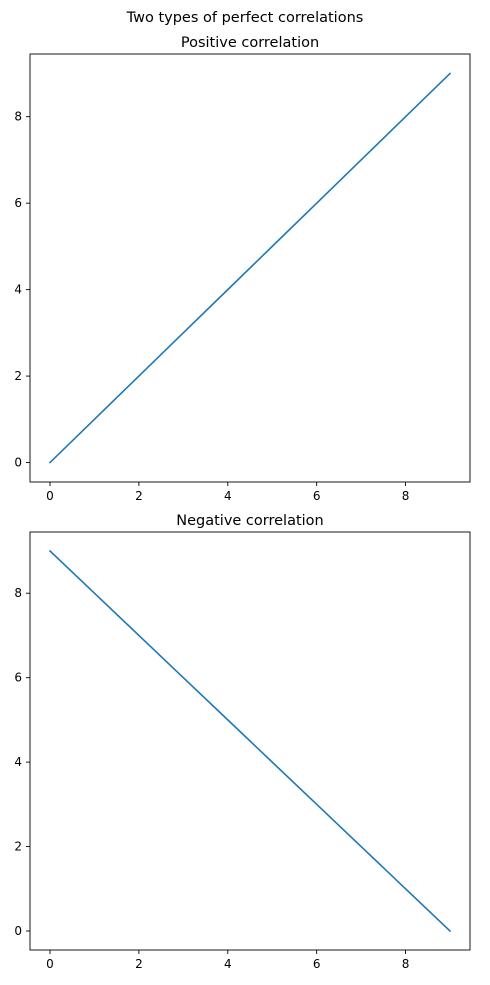 This screenshot has height=985, width=490. I want to click on axes-title: Positive correlation, so click(250, 43).